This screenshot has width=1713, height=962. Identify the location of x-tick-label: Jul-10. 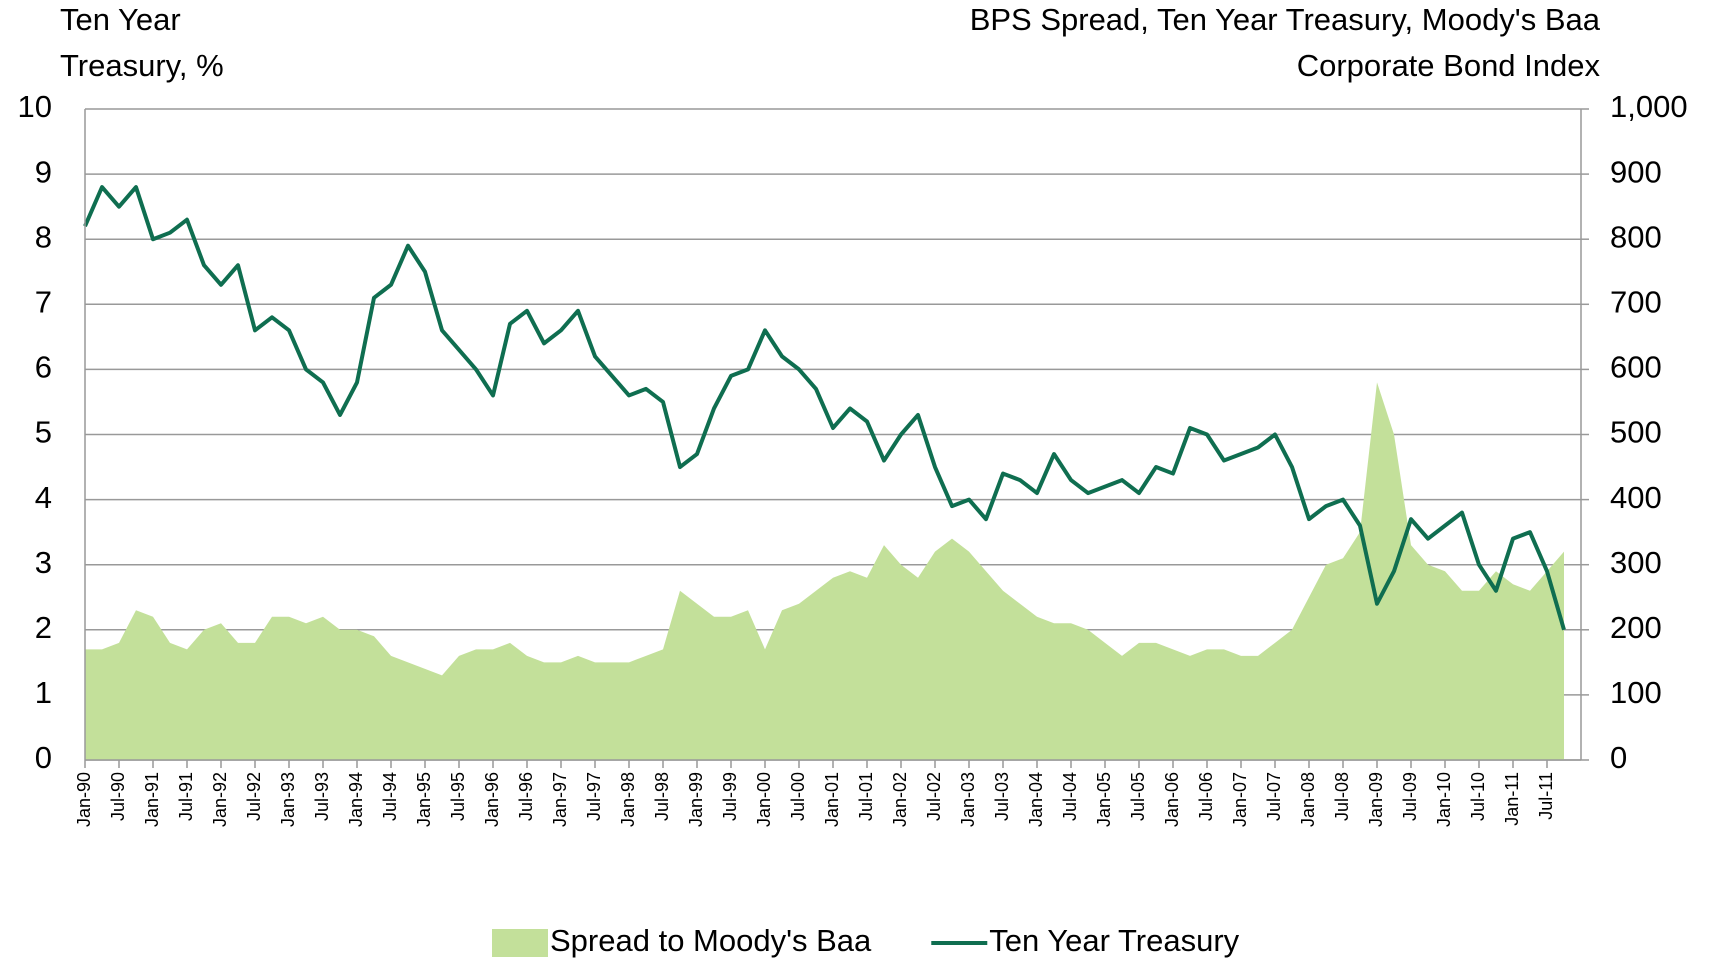
(1478, 796).